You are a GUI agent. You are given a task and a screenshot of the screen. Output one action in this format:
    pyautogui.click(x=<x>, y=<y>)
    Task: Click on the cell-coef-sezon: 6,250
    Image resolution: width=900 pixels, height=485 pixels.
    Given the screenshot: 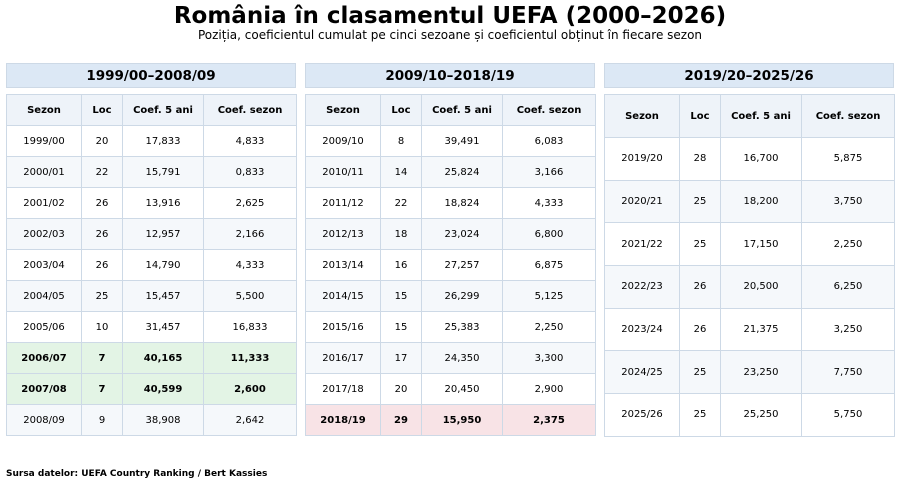 What is the action you would take?
    pyautogui.click(x=848, y=287)
    